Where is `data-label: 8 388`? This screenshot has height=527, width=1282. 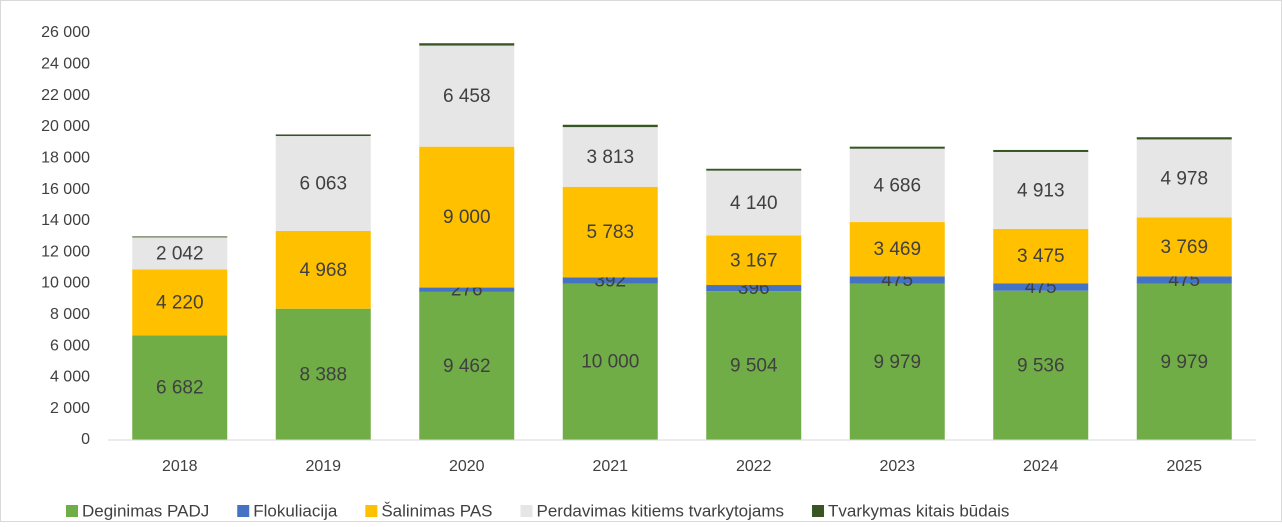
data-label: 8 388 is located at coordinates (323, 374).